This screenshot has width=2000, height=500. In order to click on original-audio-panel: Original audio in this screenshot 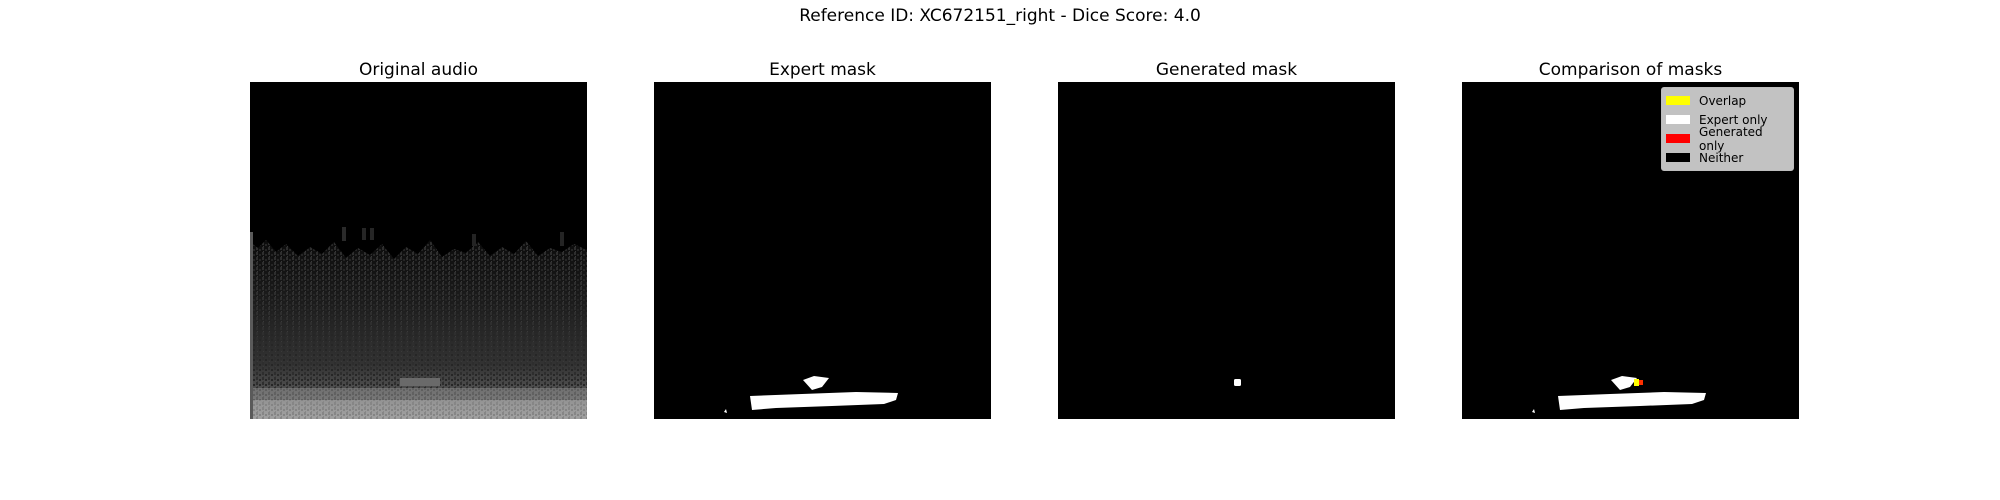, I will do `click(418, 238)`.